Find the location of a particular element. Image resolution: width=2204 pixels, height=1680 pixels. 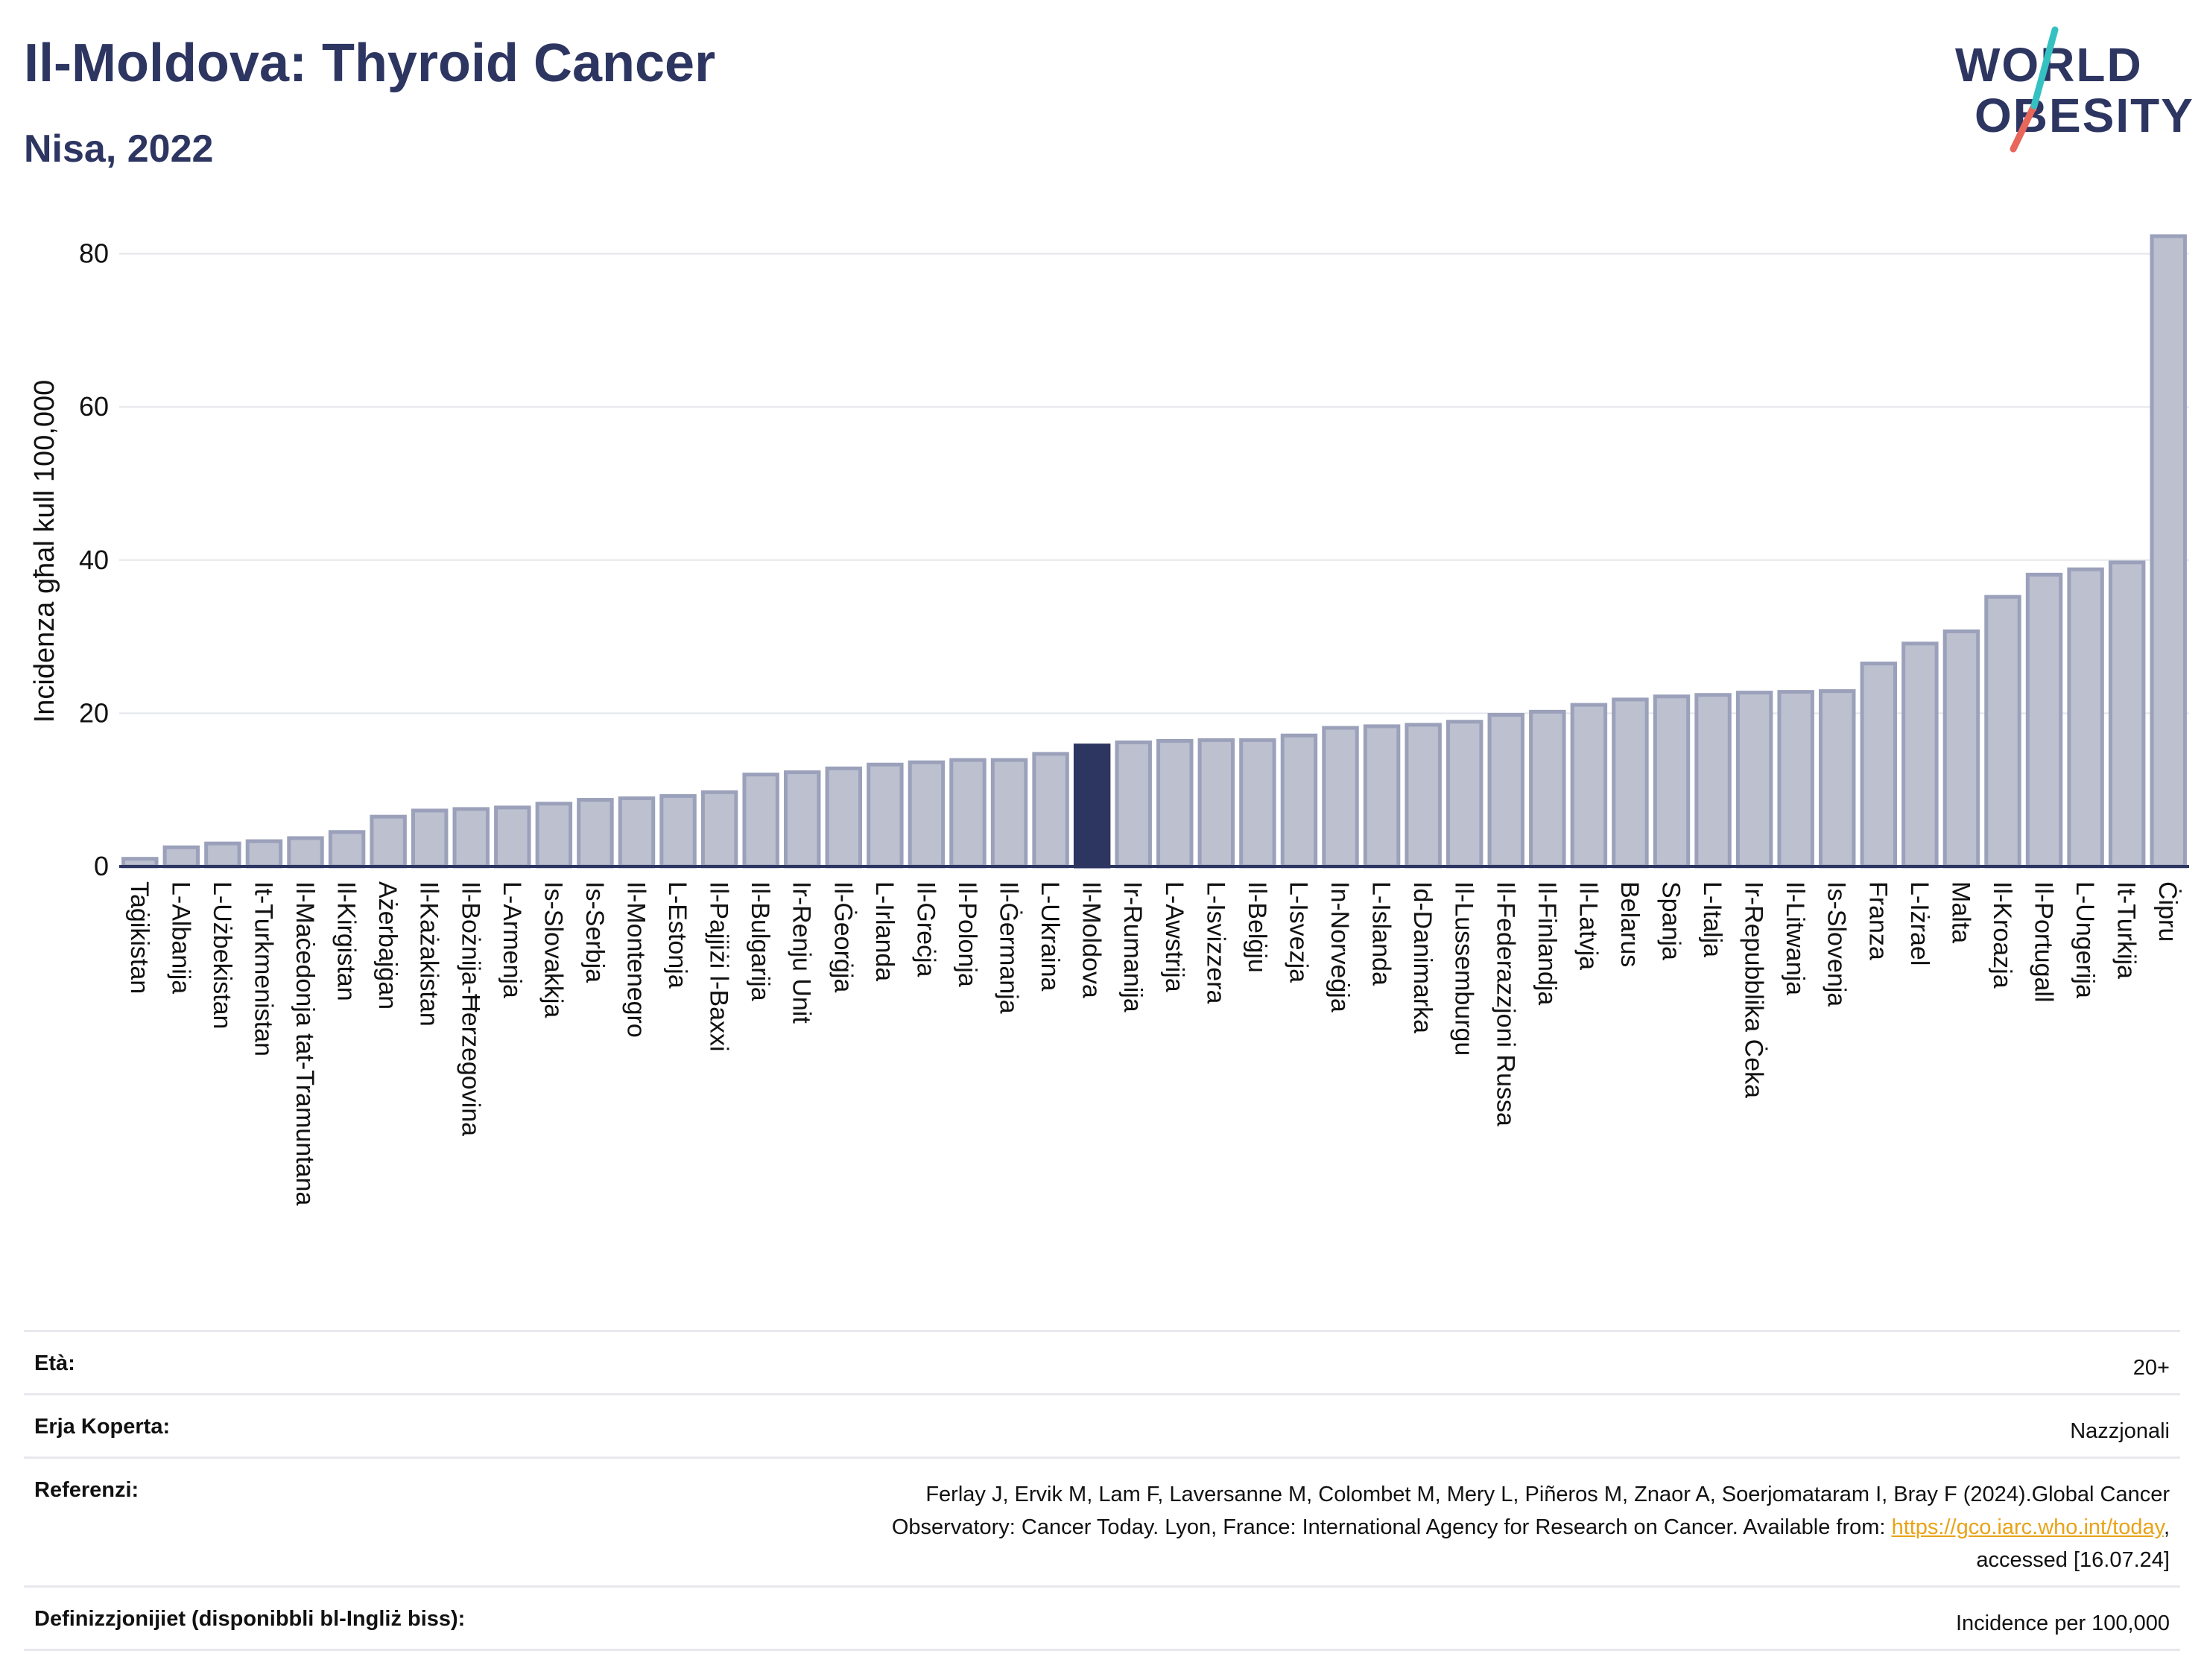

references-label: Referenzi: is located at coordinates (86, 1490).